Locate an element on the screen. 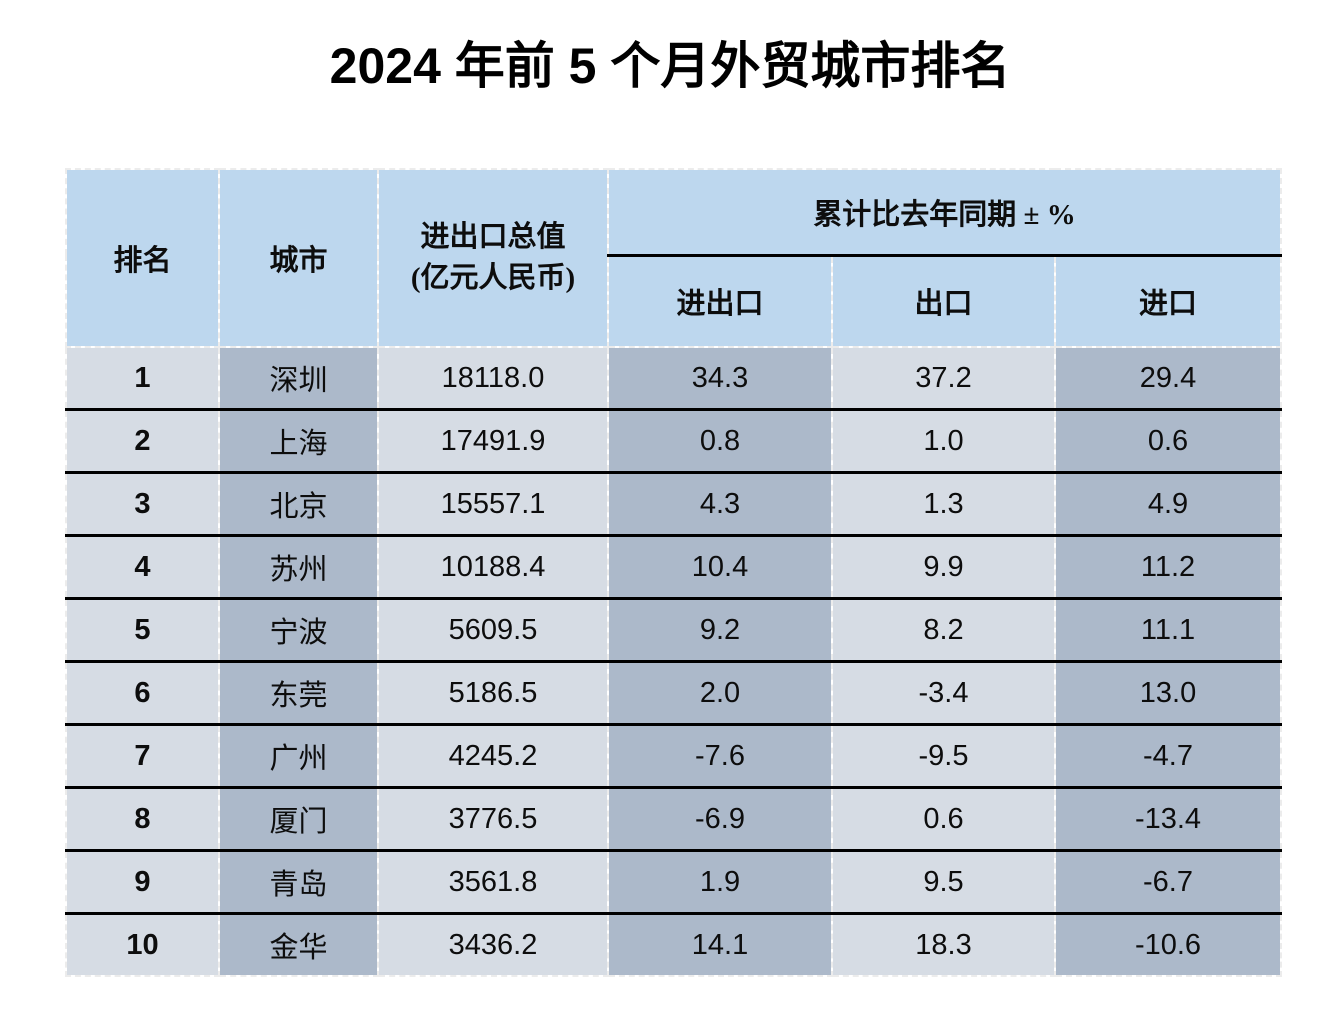  cell-rank: 8 is located at coordinates (142, 819).